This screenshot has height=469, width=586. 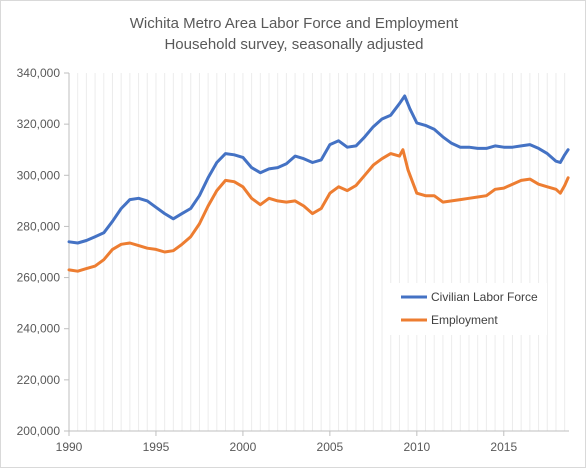 I want to click on chart-subtitle: Household survey, seasonally adjusted, so click(x=294, y=44).